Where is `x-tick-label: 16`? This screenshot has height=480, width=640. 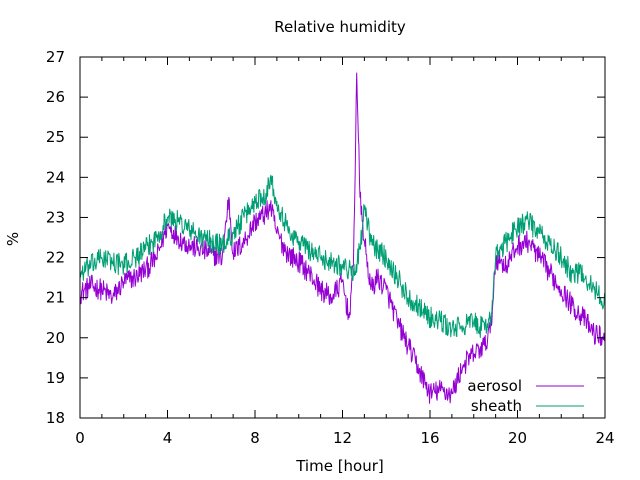
x-tick-label: 16 is located at coordinates (429, 438).